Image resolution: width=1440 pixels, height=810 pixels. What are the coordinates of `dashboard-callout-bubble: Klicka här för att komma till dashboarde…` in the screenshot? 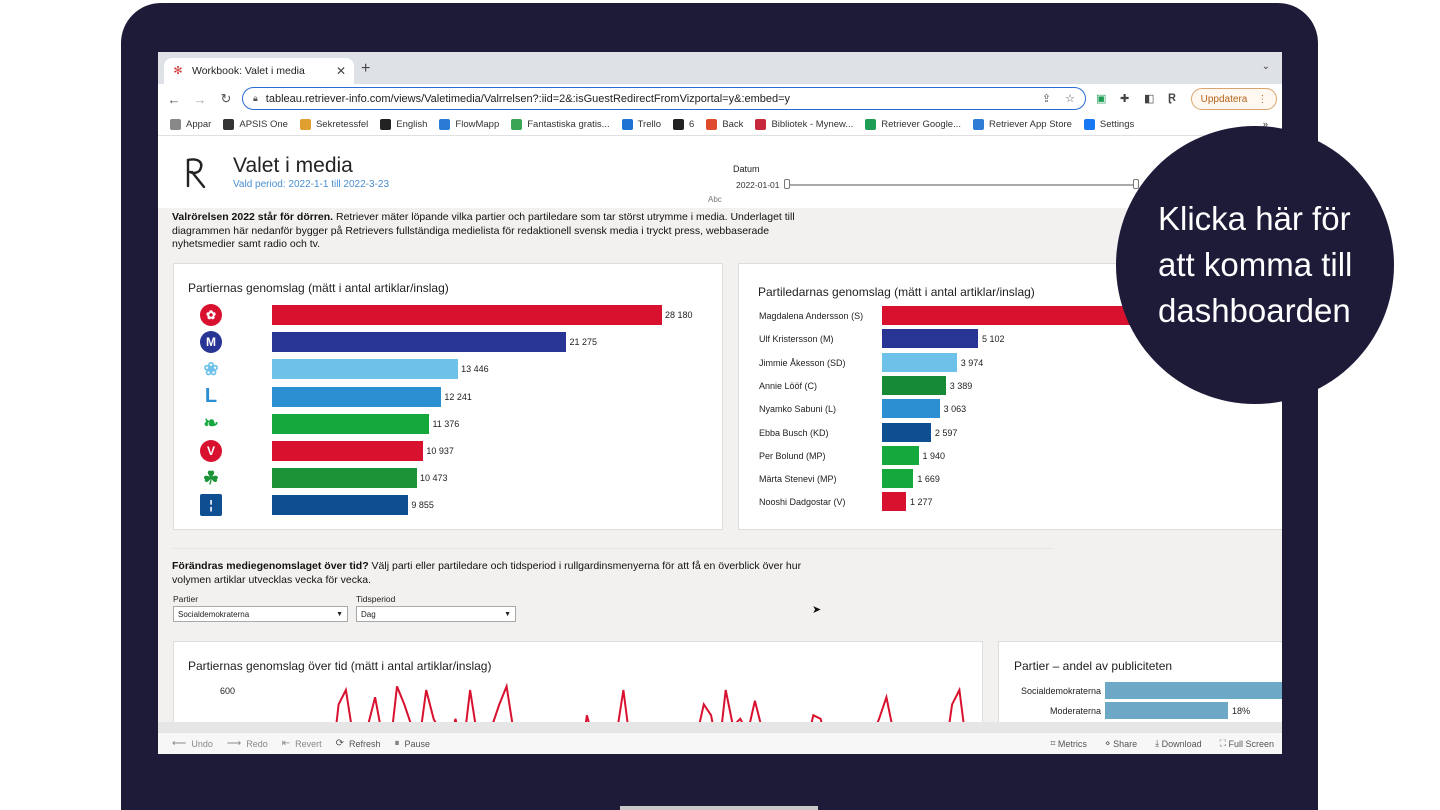 It's located at (1255, 265).